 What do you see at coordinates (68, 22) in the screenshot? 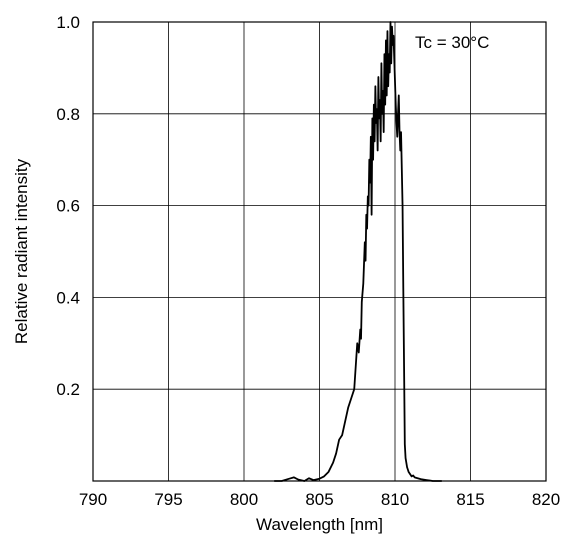
I see `y-tick-label: 1.0` at bounding box center [68, 22].